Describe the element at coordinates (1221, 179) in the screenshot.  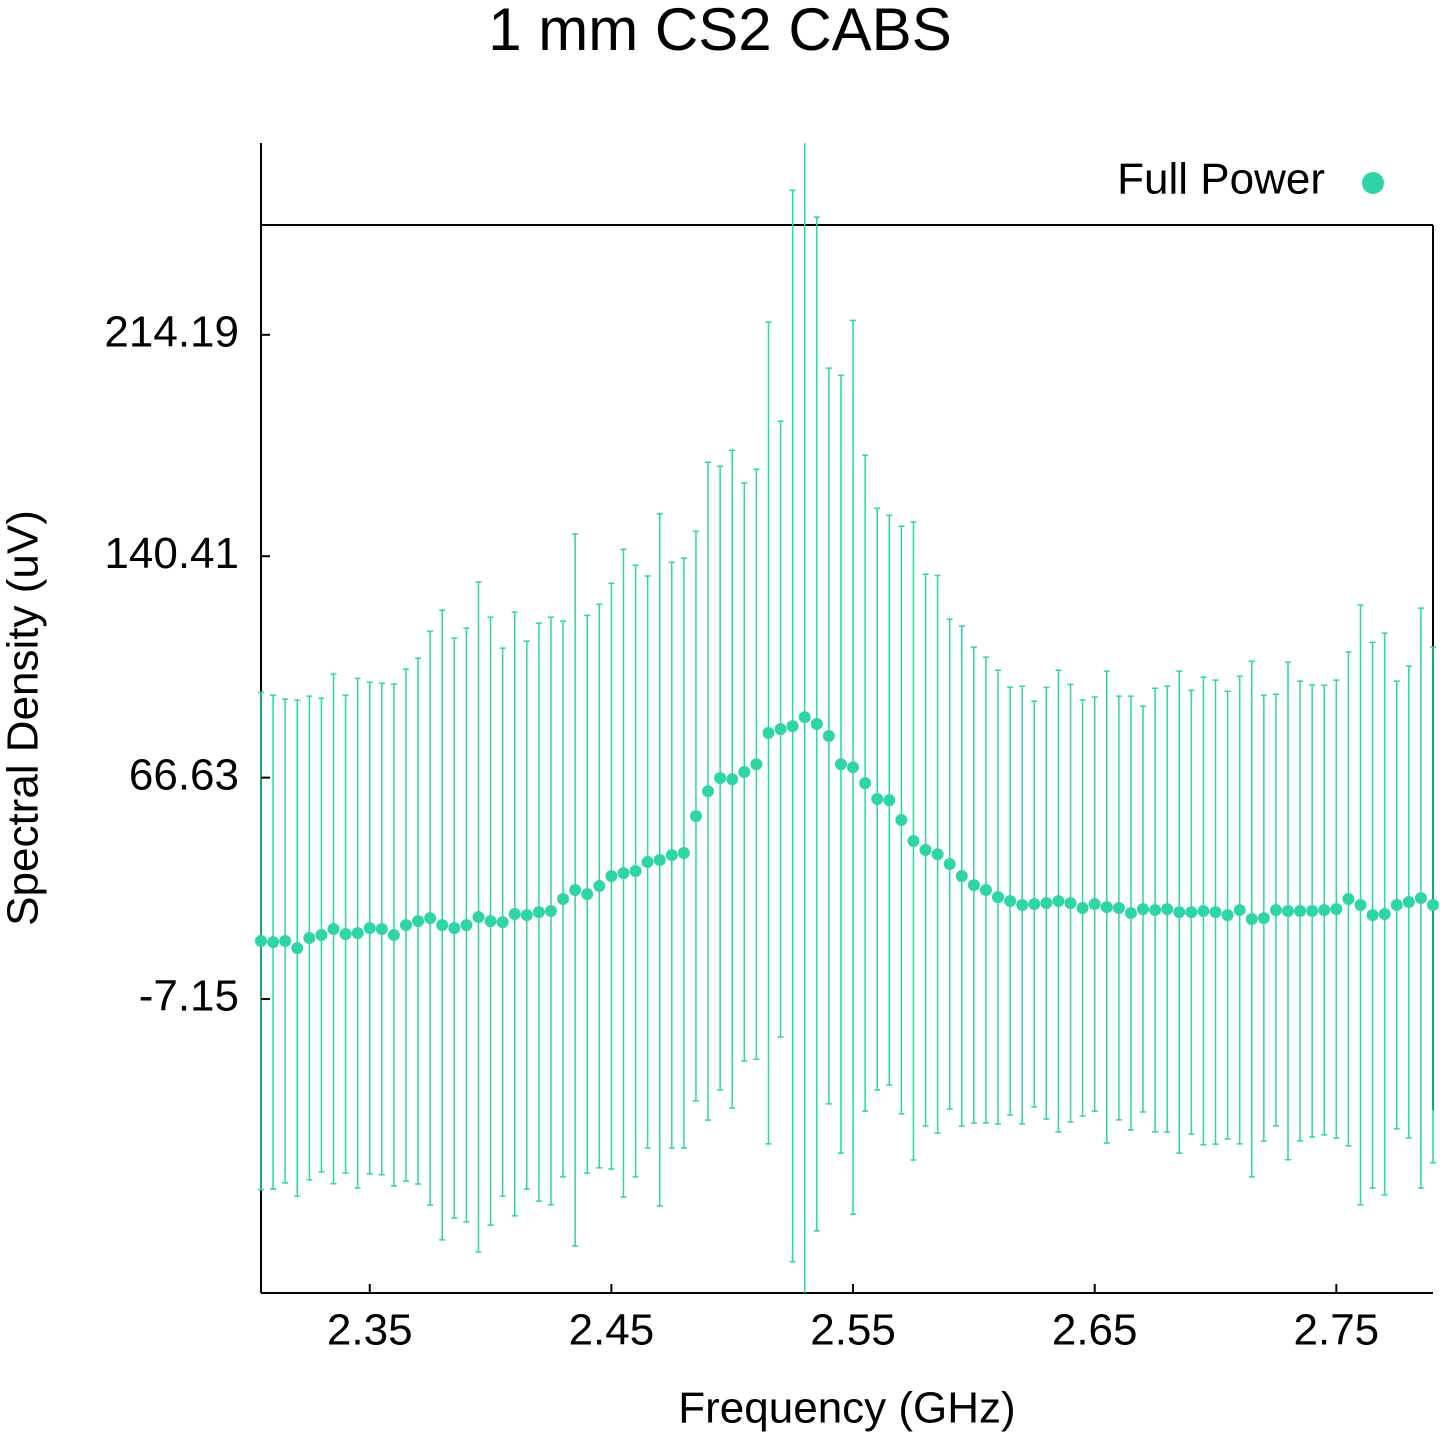
I see `legend-label: Full Power` at that location.